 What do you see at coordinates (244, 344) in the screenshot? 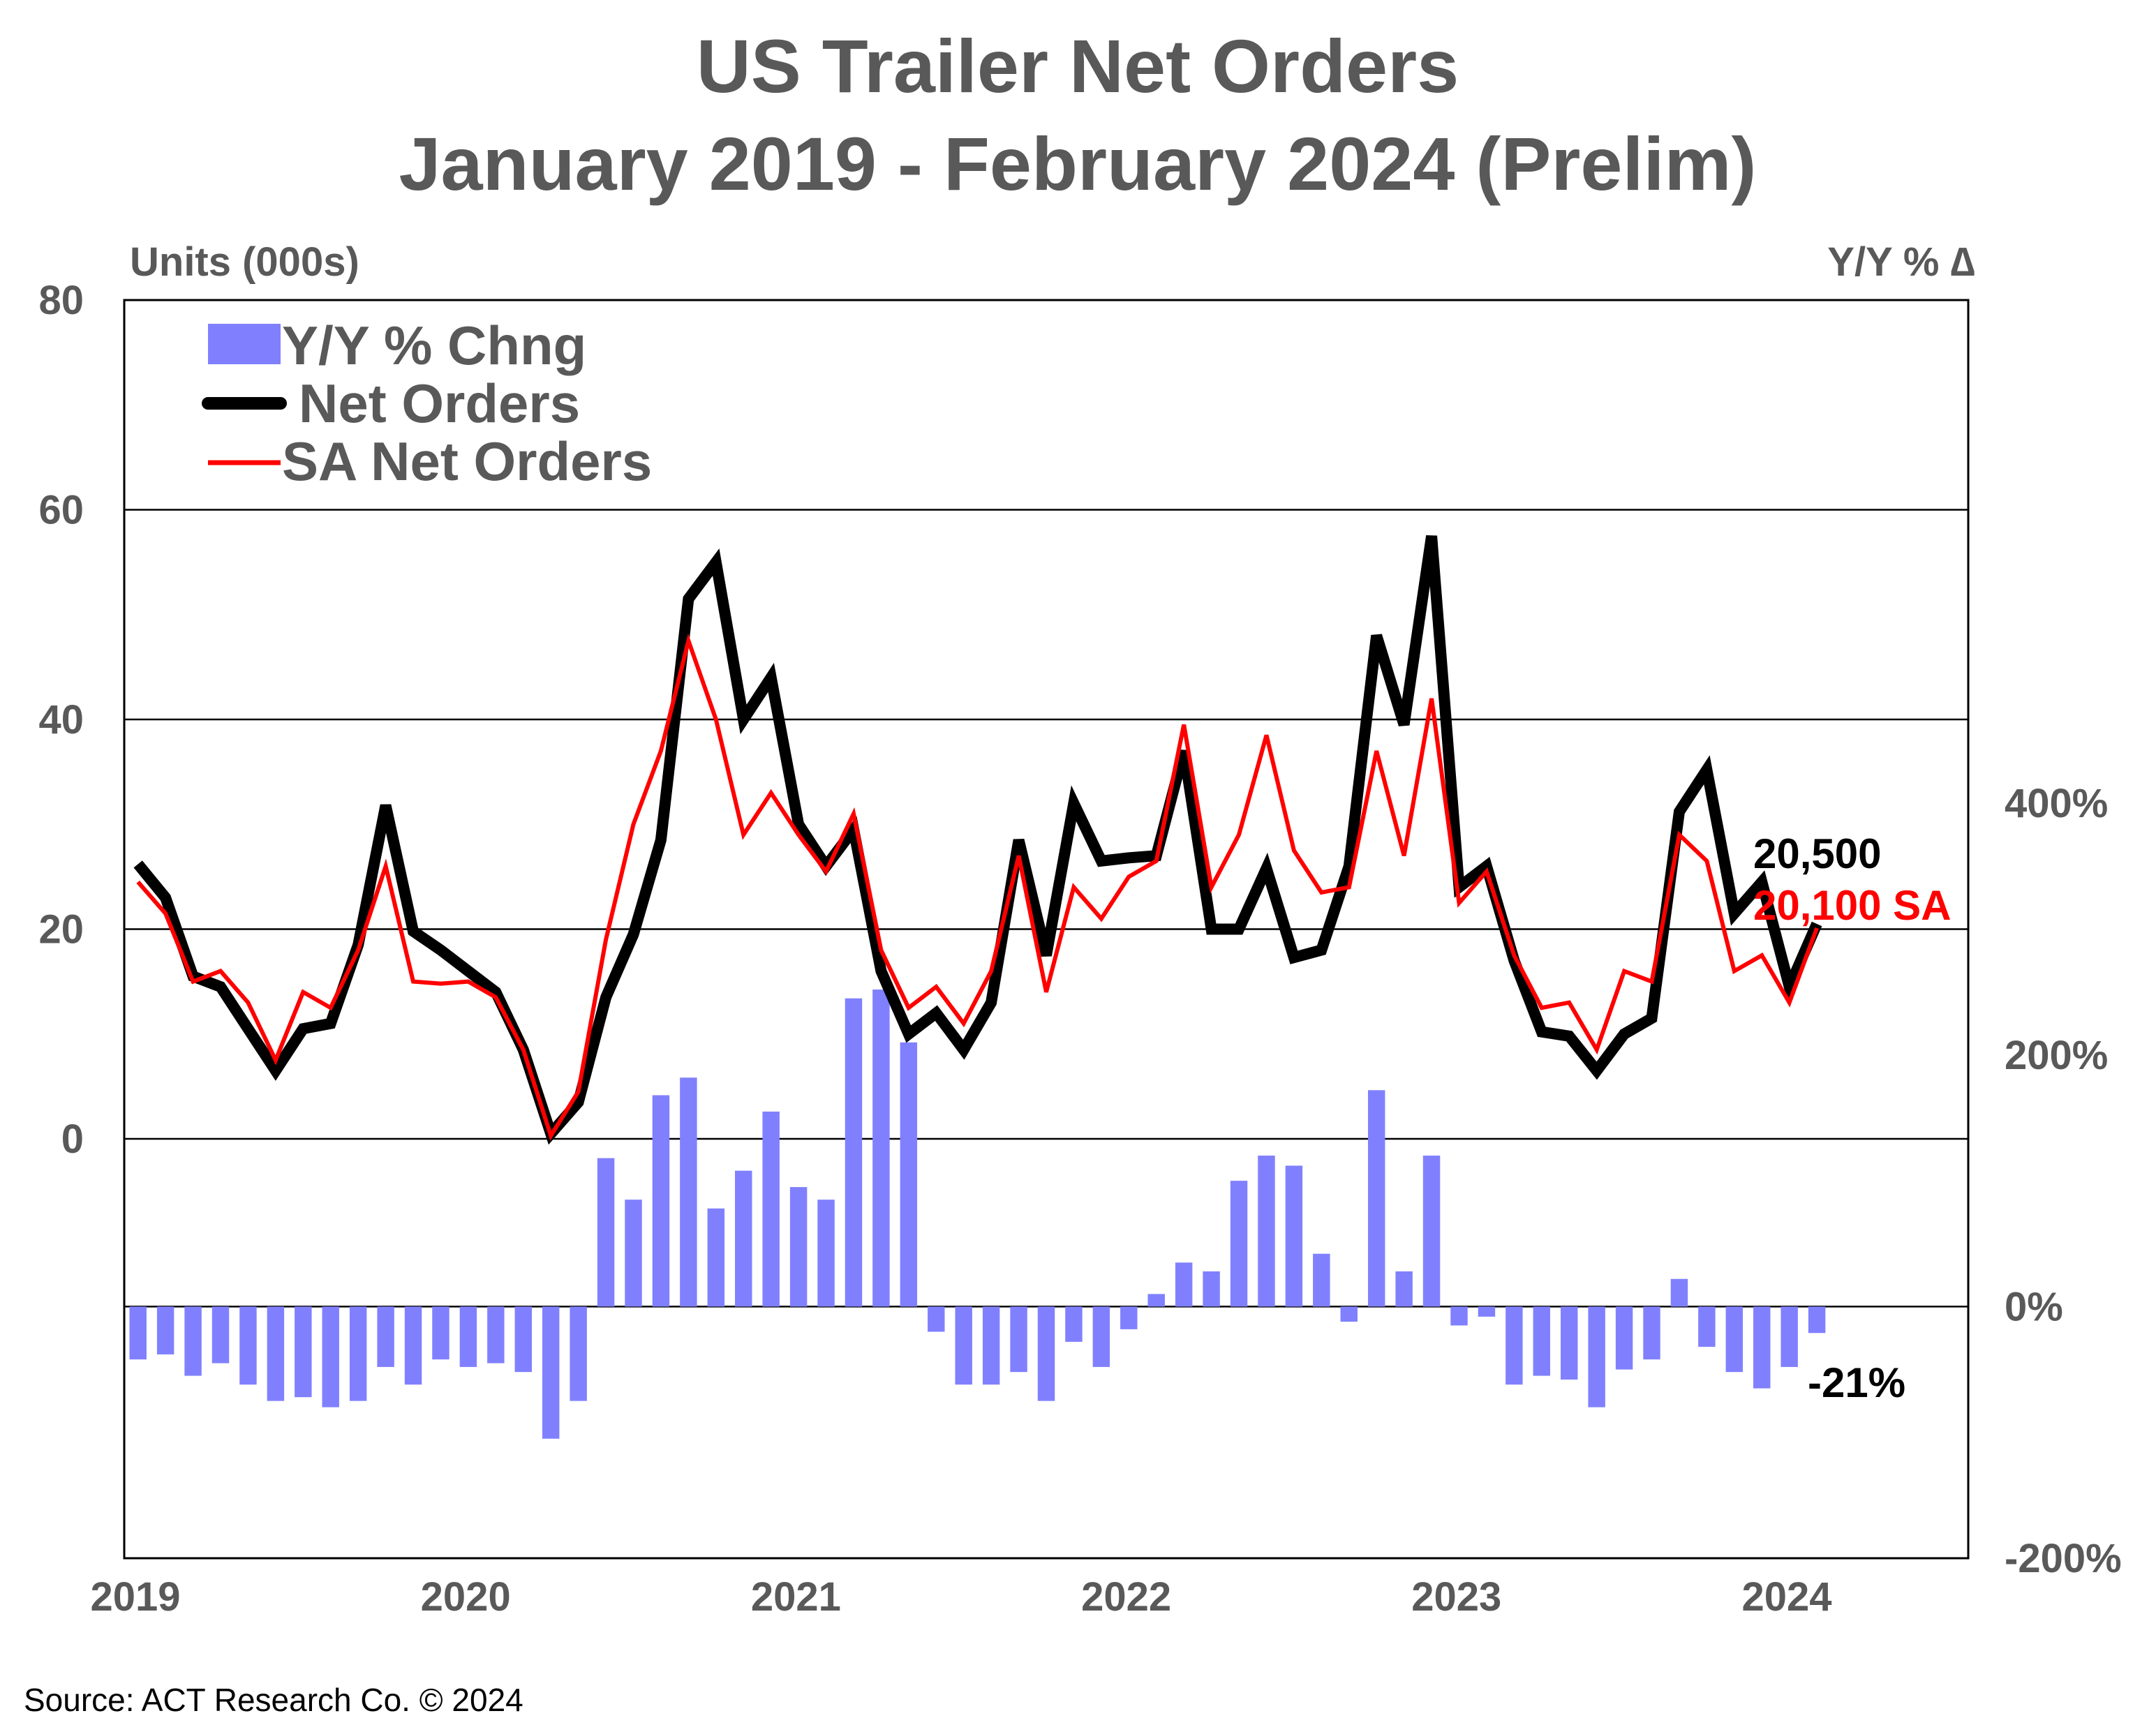
I see `legend-swatch-yoy` at bounding box center [244, 344].